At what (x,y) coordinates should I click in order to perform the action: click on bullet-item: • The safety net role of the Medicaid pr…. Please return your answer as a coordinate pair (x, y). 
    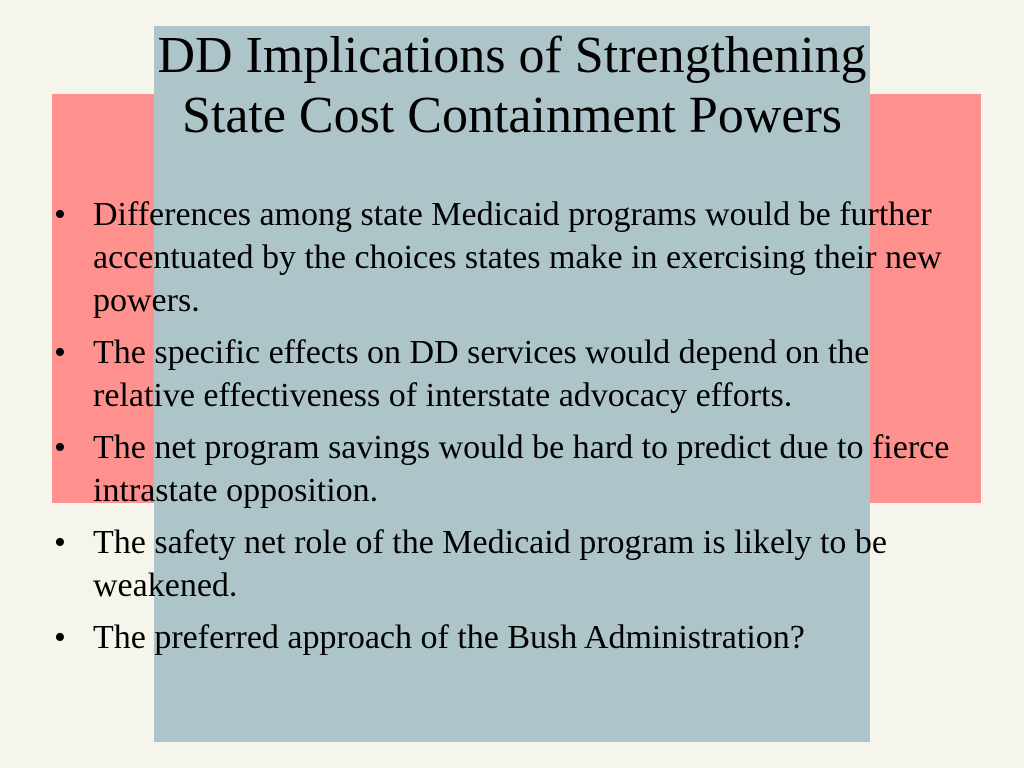
    Looking at the image, I should click on (512, 564).